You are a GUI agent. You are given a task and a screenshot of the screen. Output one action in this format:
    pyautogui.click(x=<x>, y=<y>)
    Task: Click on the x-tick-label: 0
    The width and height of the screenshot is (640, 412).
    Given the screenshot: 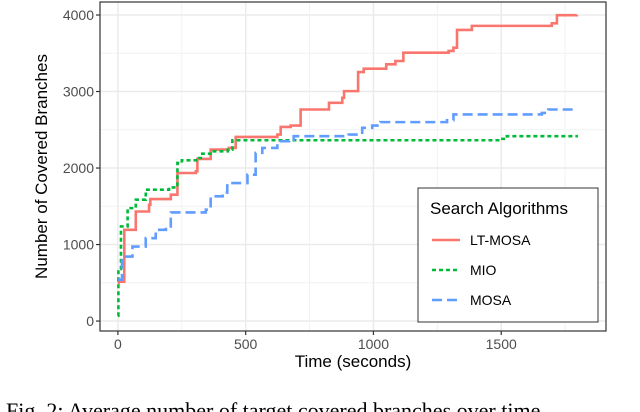 What is the action you would take?
    pyautogui.click(x=118, y=344)
    